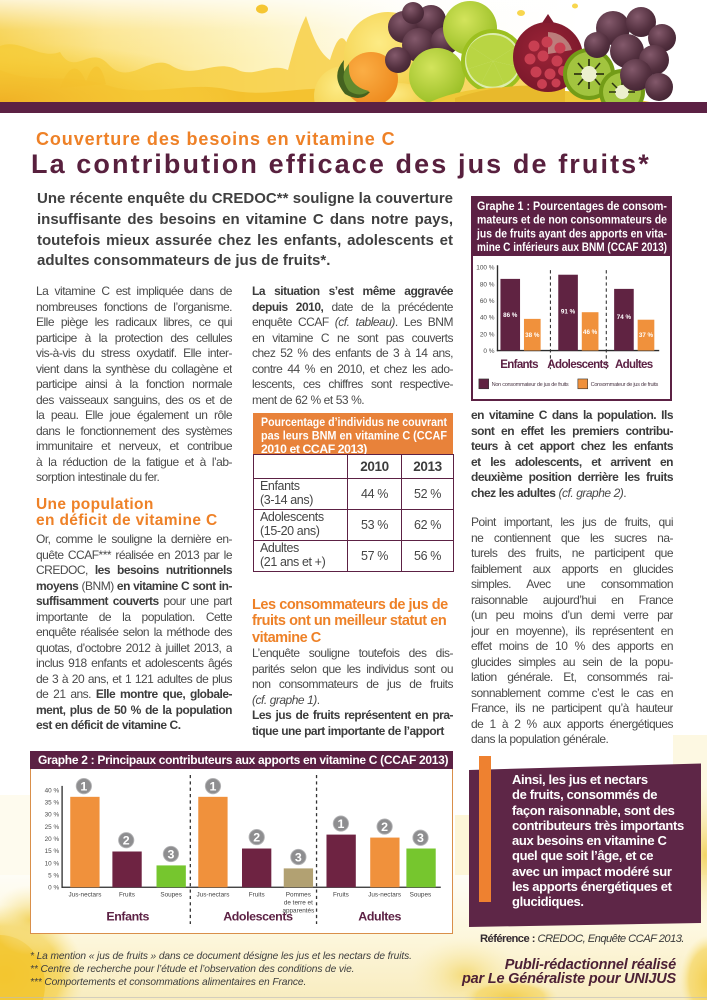 This screenshot has height=1000, width=707. I want to click on svg-text:mine C inférieurs aux BNM (CCA: mine C inférieurs aux BNM (CCAF 2013), so click(572, 247).